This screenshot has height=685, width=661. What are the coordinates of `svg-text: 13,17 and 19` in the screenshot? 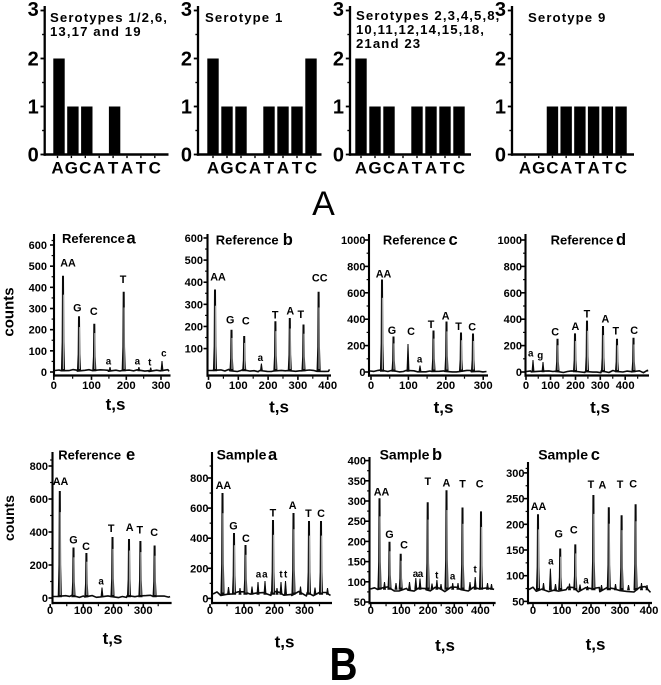 It's located at (96, 31).